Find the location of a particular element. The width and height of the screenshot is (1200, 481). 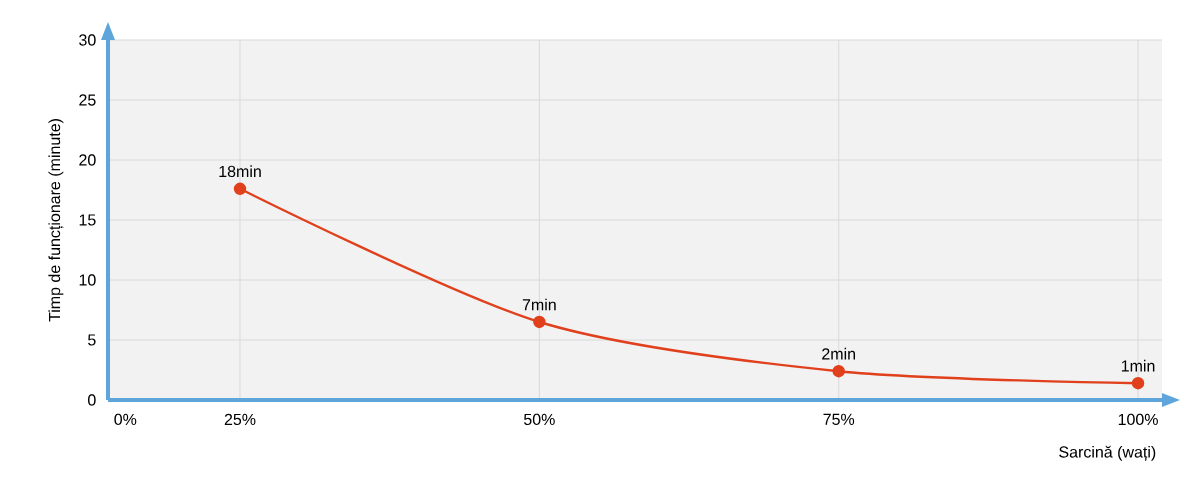

y-axis-title: Timp de funcționare (minute) is located at coordinates (56, 220).